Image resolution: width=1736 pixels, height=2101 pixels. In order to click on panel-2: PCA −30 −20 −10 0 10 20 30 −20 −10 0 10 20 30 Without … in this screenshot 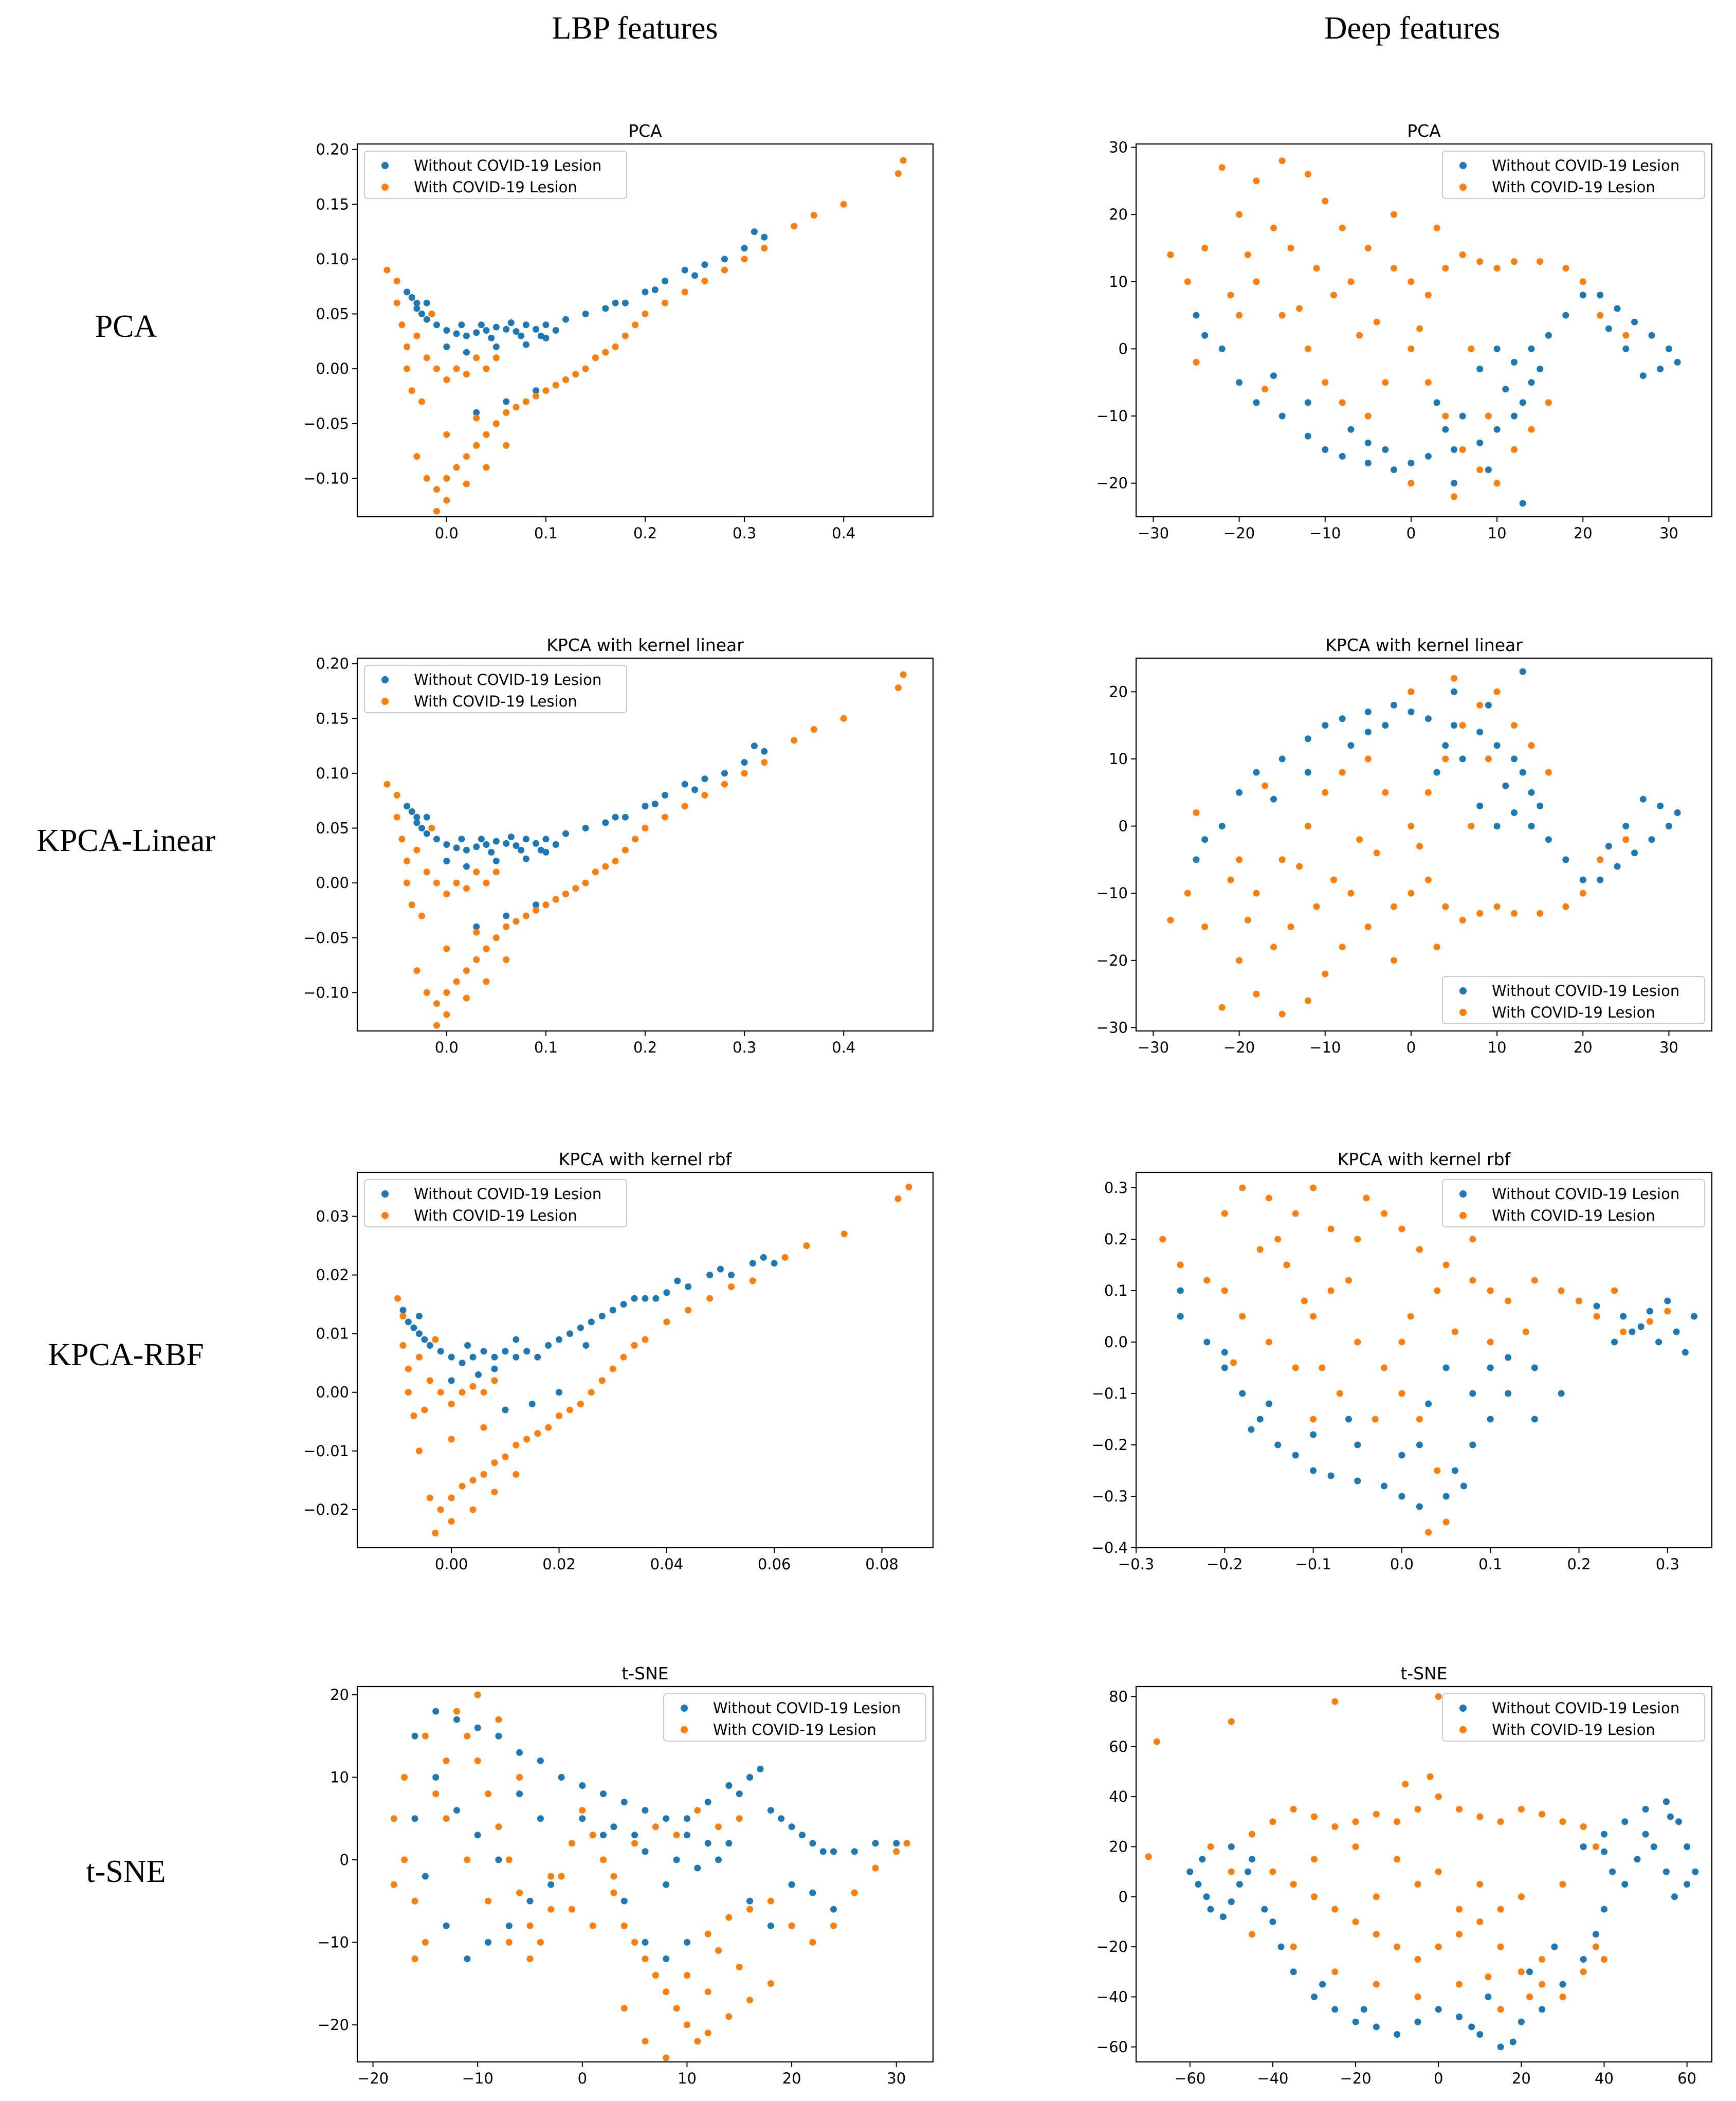, I will do `click(1405, 331)`.